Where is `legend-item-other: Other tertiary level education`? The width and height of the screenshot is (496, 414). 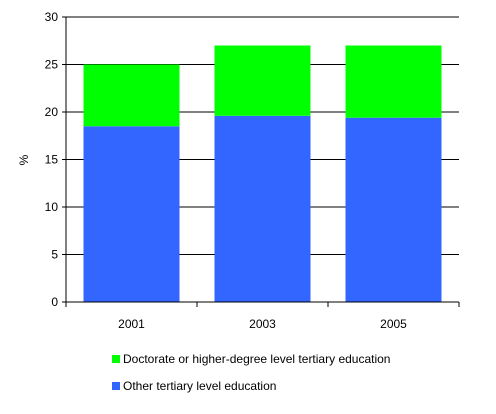 legend-item-other: Other tertiary level education is located at coordinates (194, 386).